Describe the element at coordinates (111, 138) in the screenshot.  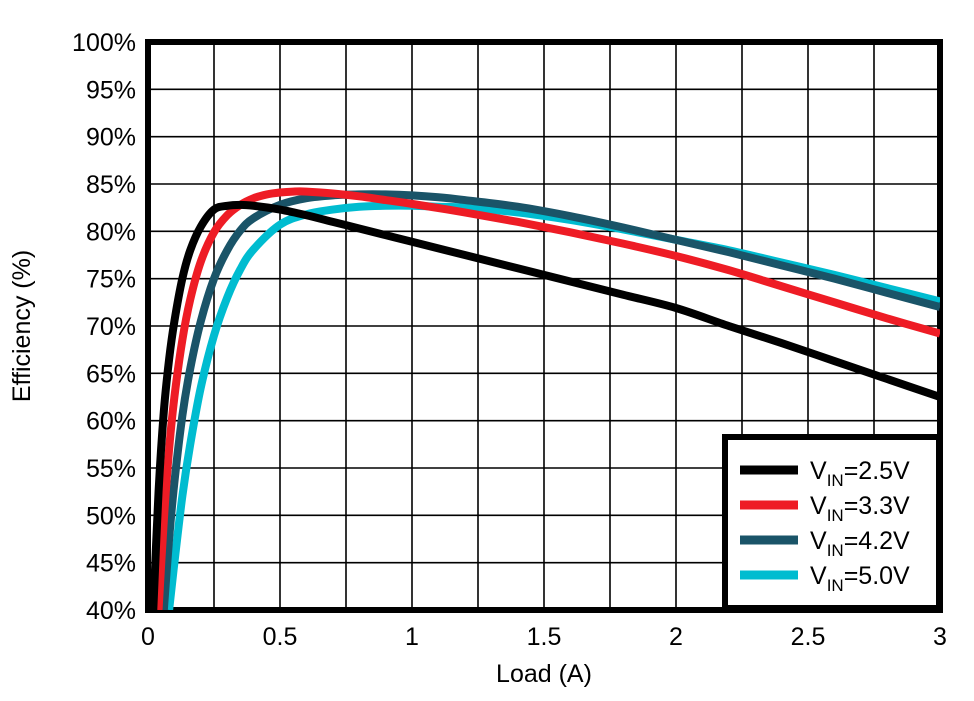
I see `y-tick-label: 90%` at that location.